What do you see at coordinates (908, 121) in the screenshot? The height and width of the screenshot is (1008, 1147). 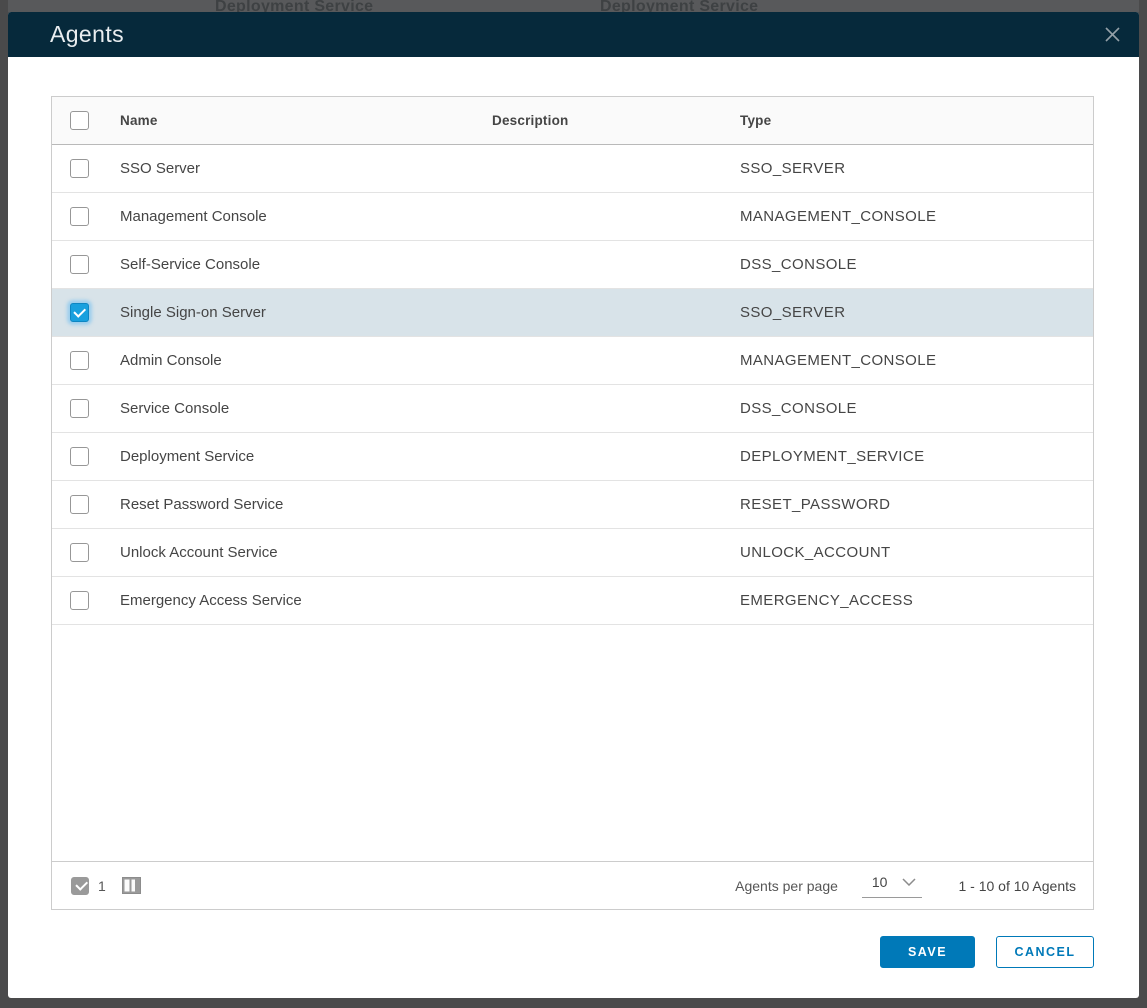 I see `header-cell-type: Type` at bounding box center [908, 121].